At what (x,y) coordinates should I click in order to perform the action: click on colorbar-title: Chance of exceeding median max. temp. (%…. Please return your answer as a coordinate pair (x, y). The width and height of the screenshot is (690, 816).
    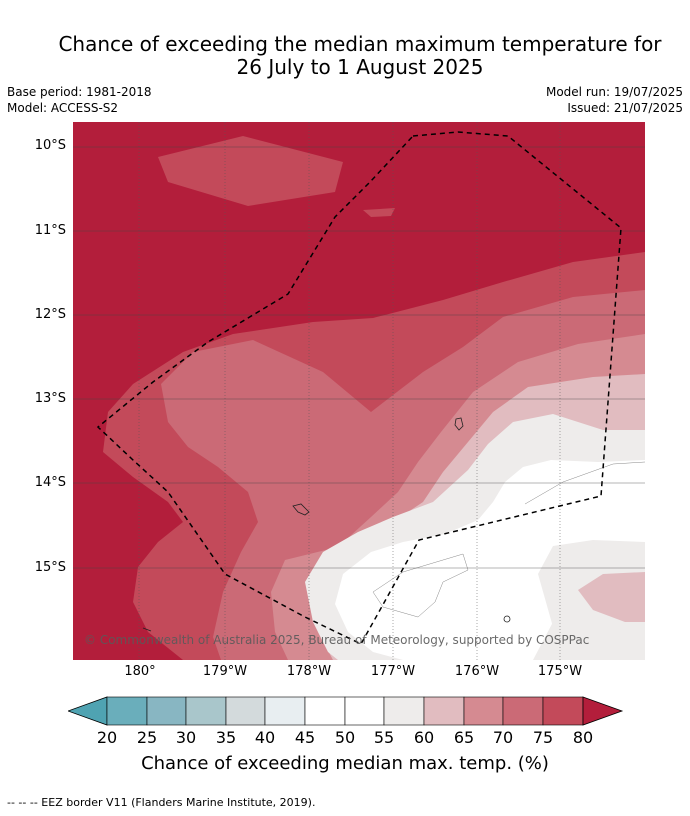
    Looking at the image, I should click on (345, 763).